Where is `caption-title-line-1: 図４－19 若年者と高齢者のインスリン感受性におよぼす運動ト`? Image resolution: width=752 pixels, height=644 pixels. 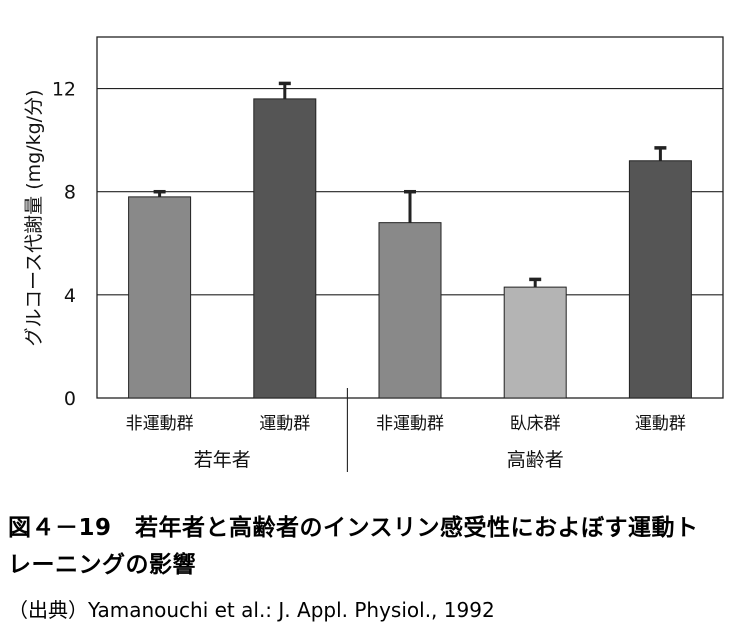
caption-title-line-1: 図４－19 若年者と高齢者のインスリン感受性におよぼす運動ト is located at coordinates (353, 528).